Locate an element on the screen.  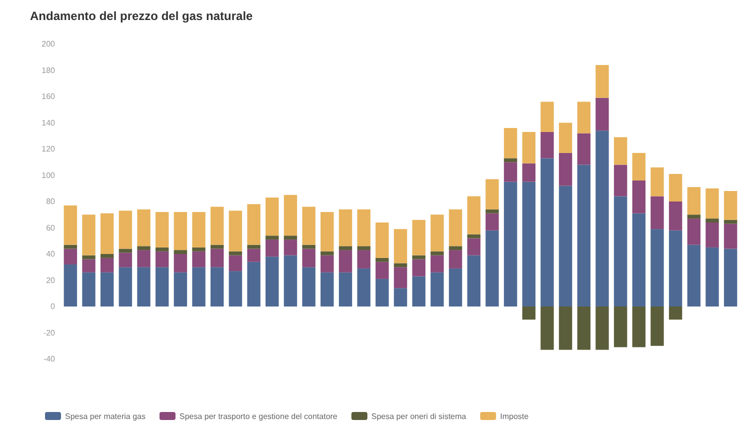
legend-label: Spesa per trasporto e gestione del contatore is located at coordinates (259, 416).